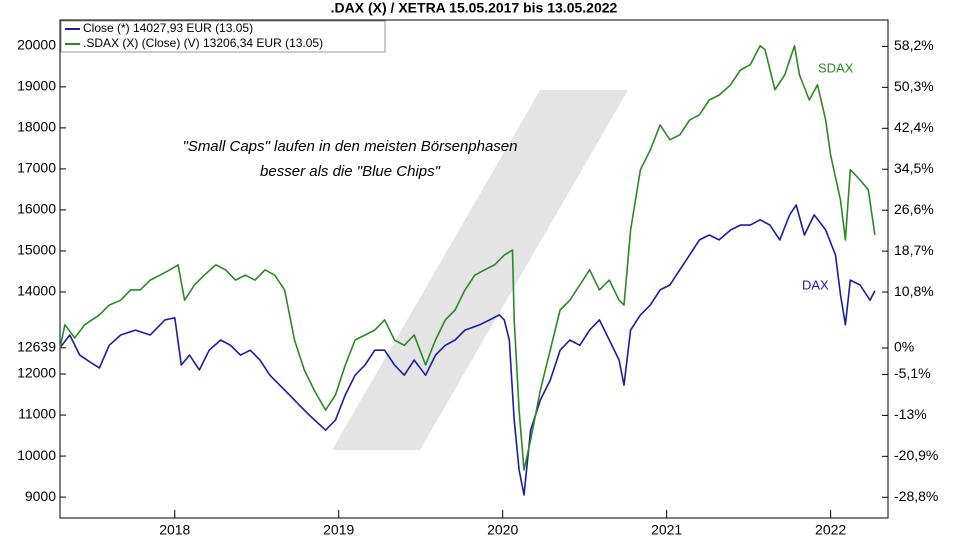 The height and width of the screenshot is (540, 960). Describe the element at coordinates (666, 530) in the screenshot. I see `x-tick-label: 2021` at that location.